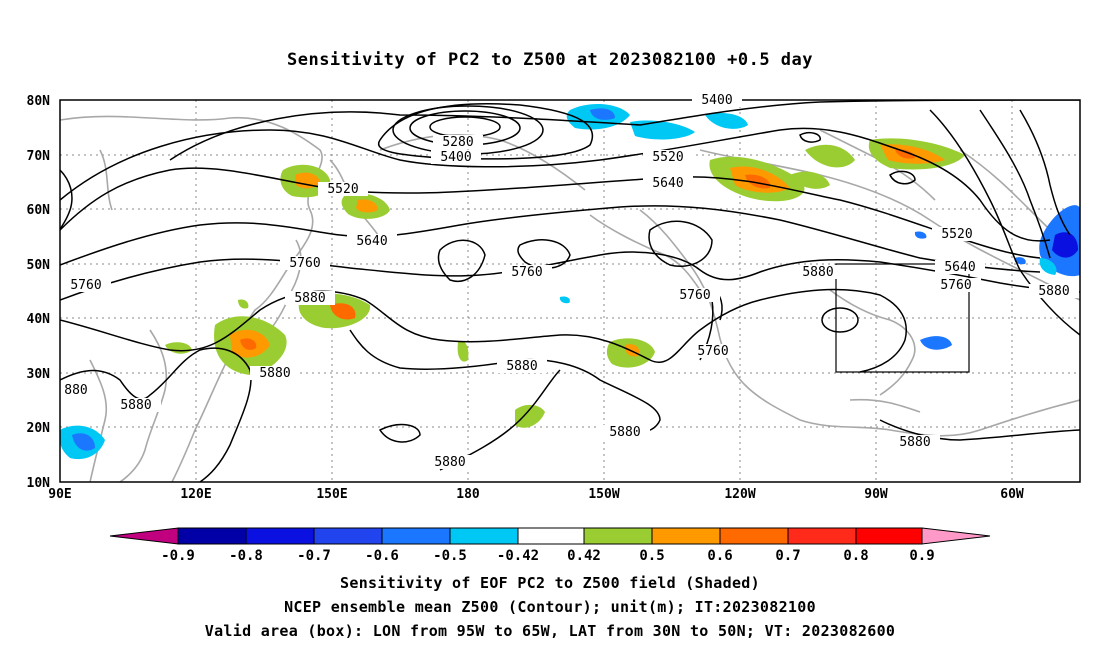 The image size is (1100, 650). Describe the element at coordinates (246, 556) in the screenshot. I see `colorbar-label: -0.8` at that location.